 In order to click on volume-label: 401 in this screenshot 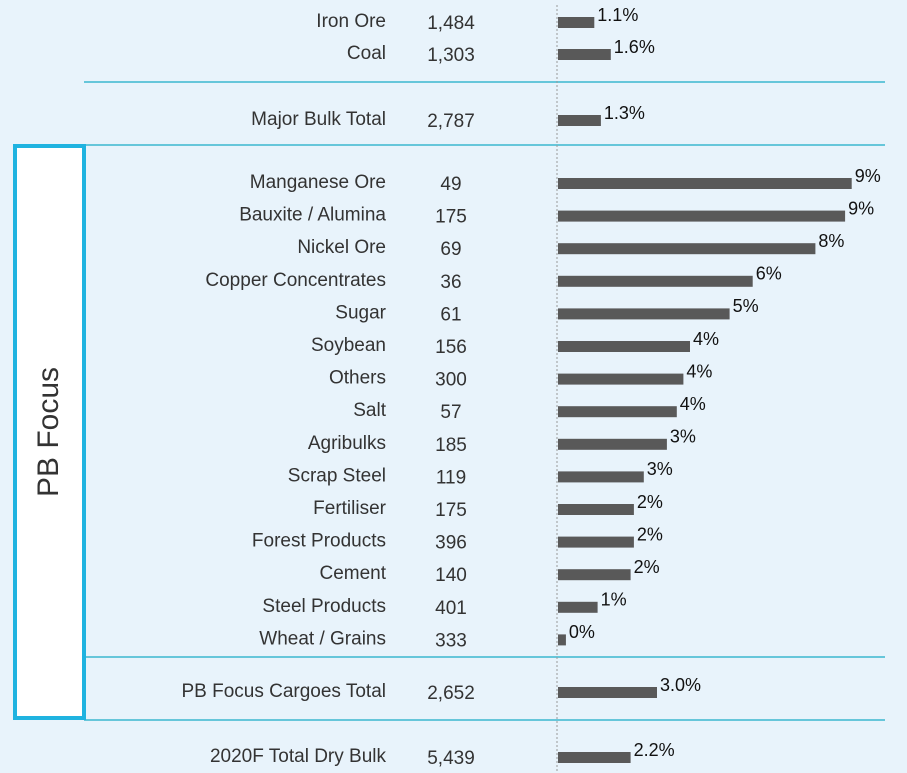, I will do `click(451, 608)`.